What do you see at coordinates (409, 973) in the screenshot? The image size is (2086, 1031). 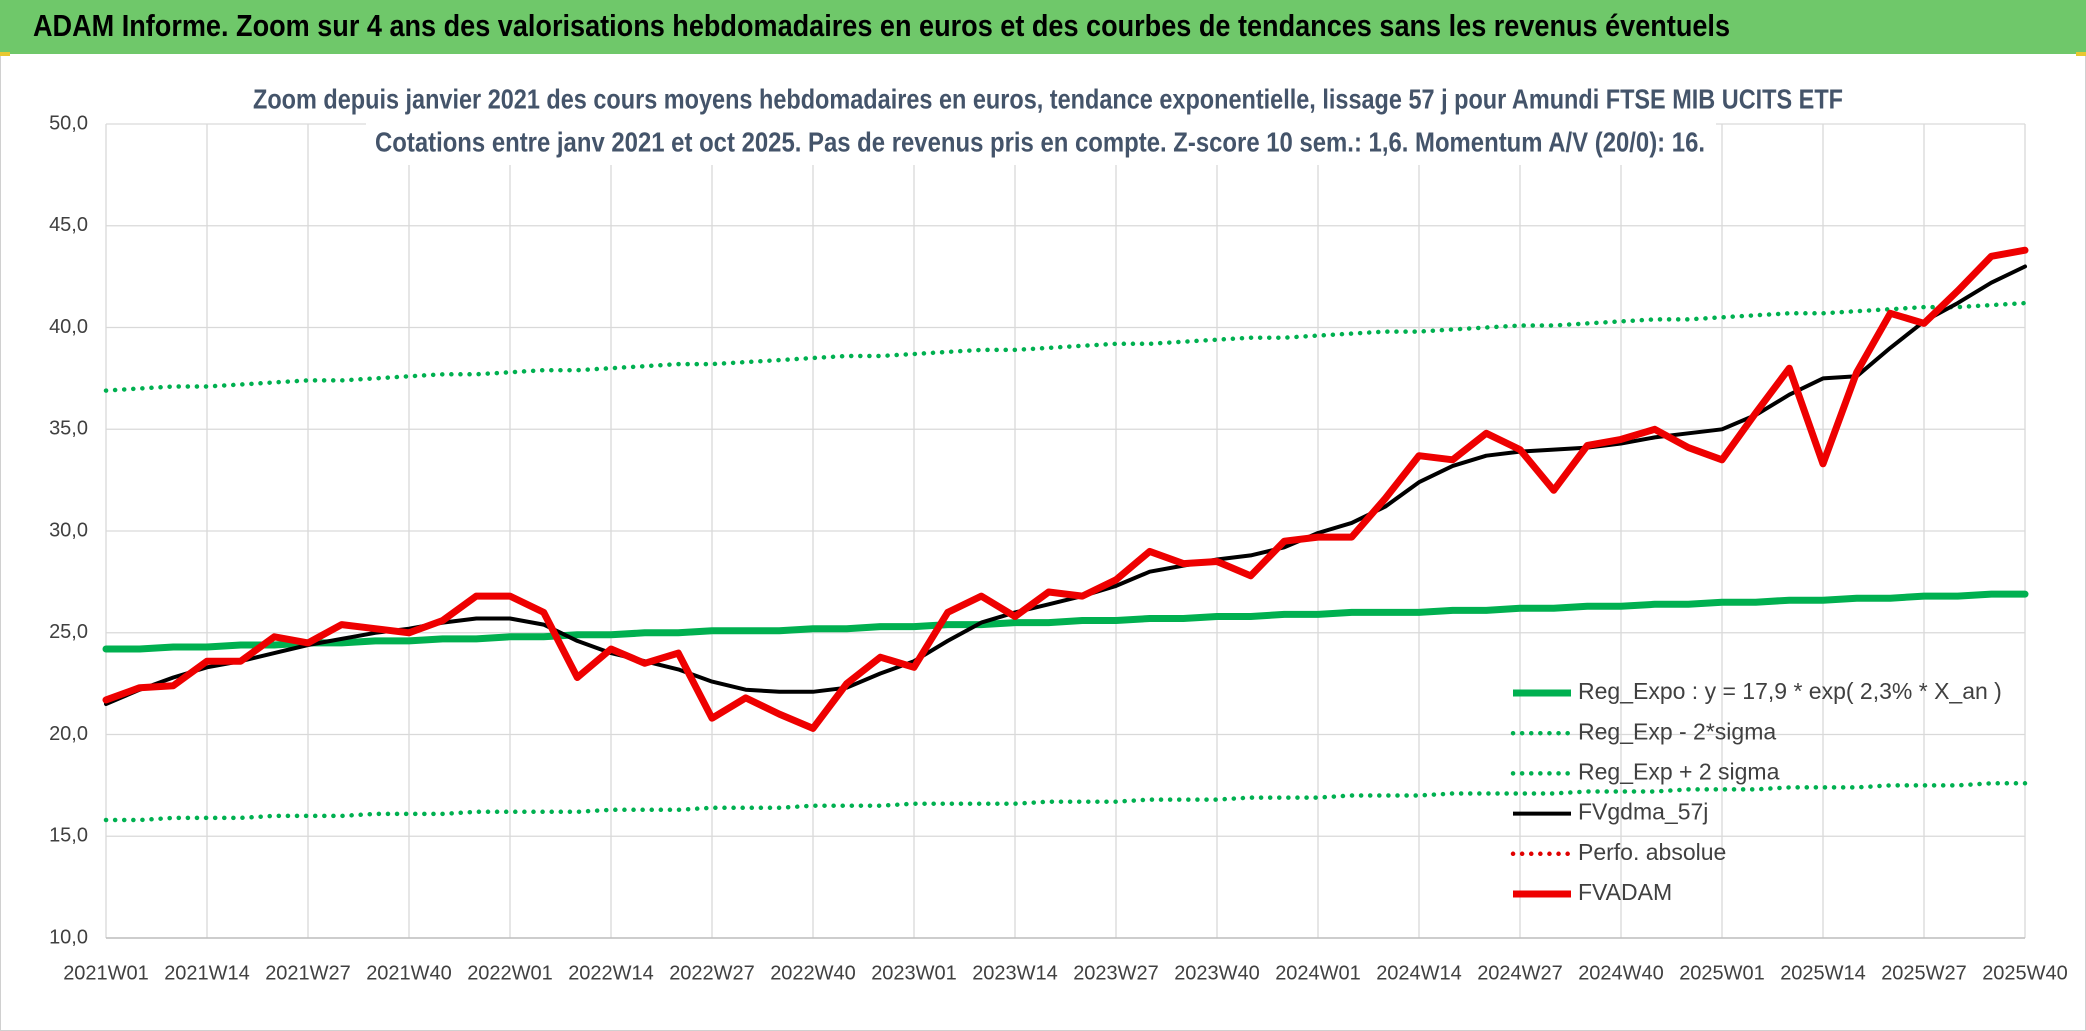 I see `x-tick-label: 2021W40` at bounding box center [409, 973].